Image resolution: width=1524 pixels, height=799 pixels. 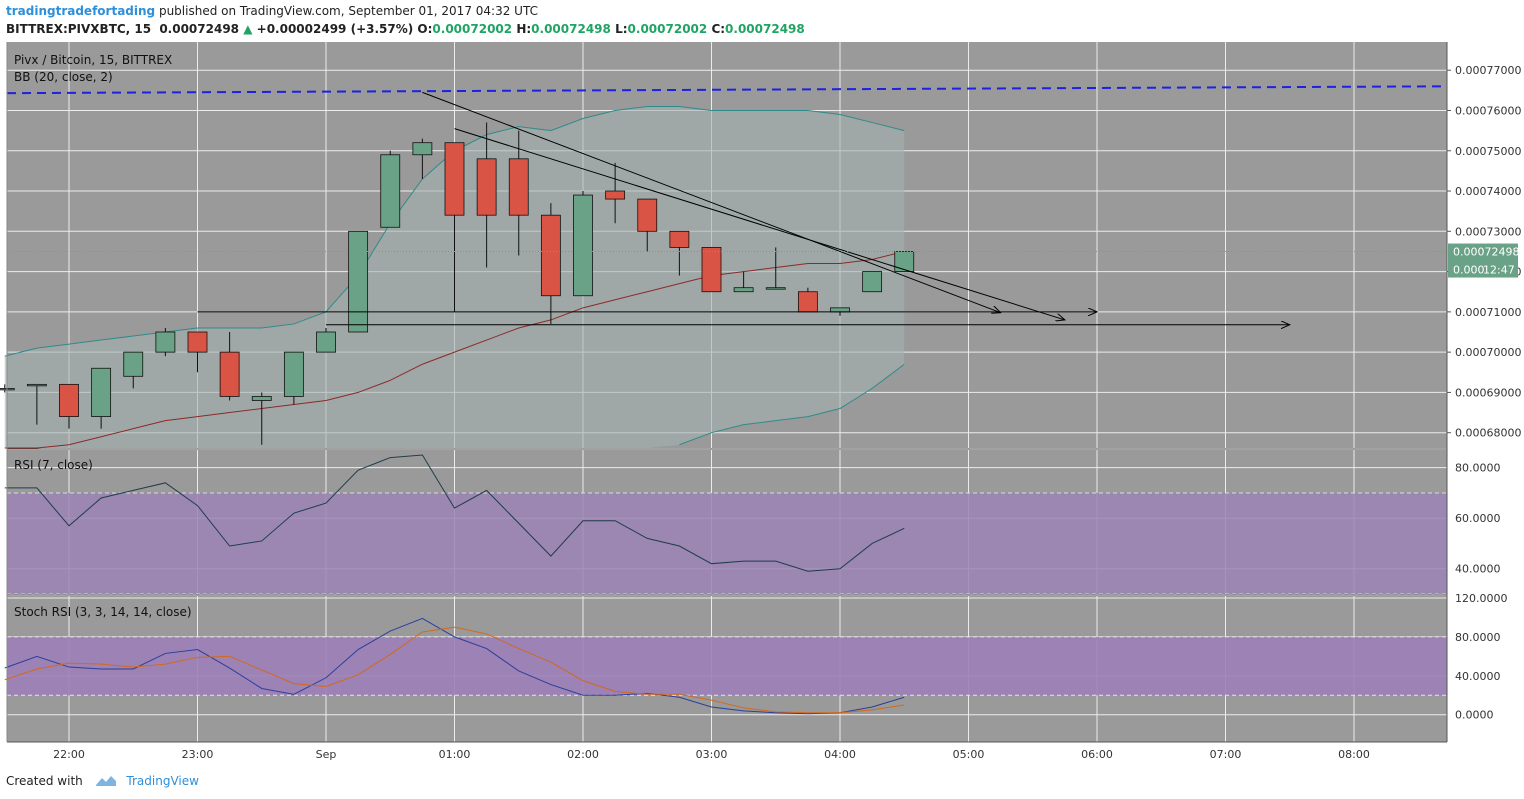 What do you see at coordinates (1483, 260) in the screenshot?
I see `price-tag-box` at bounding box center [1483, 260].